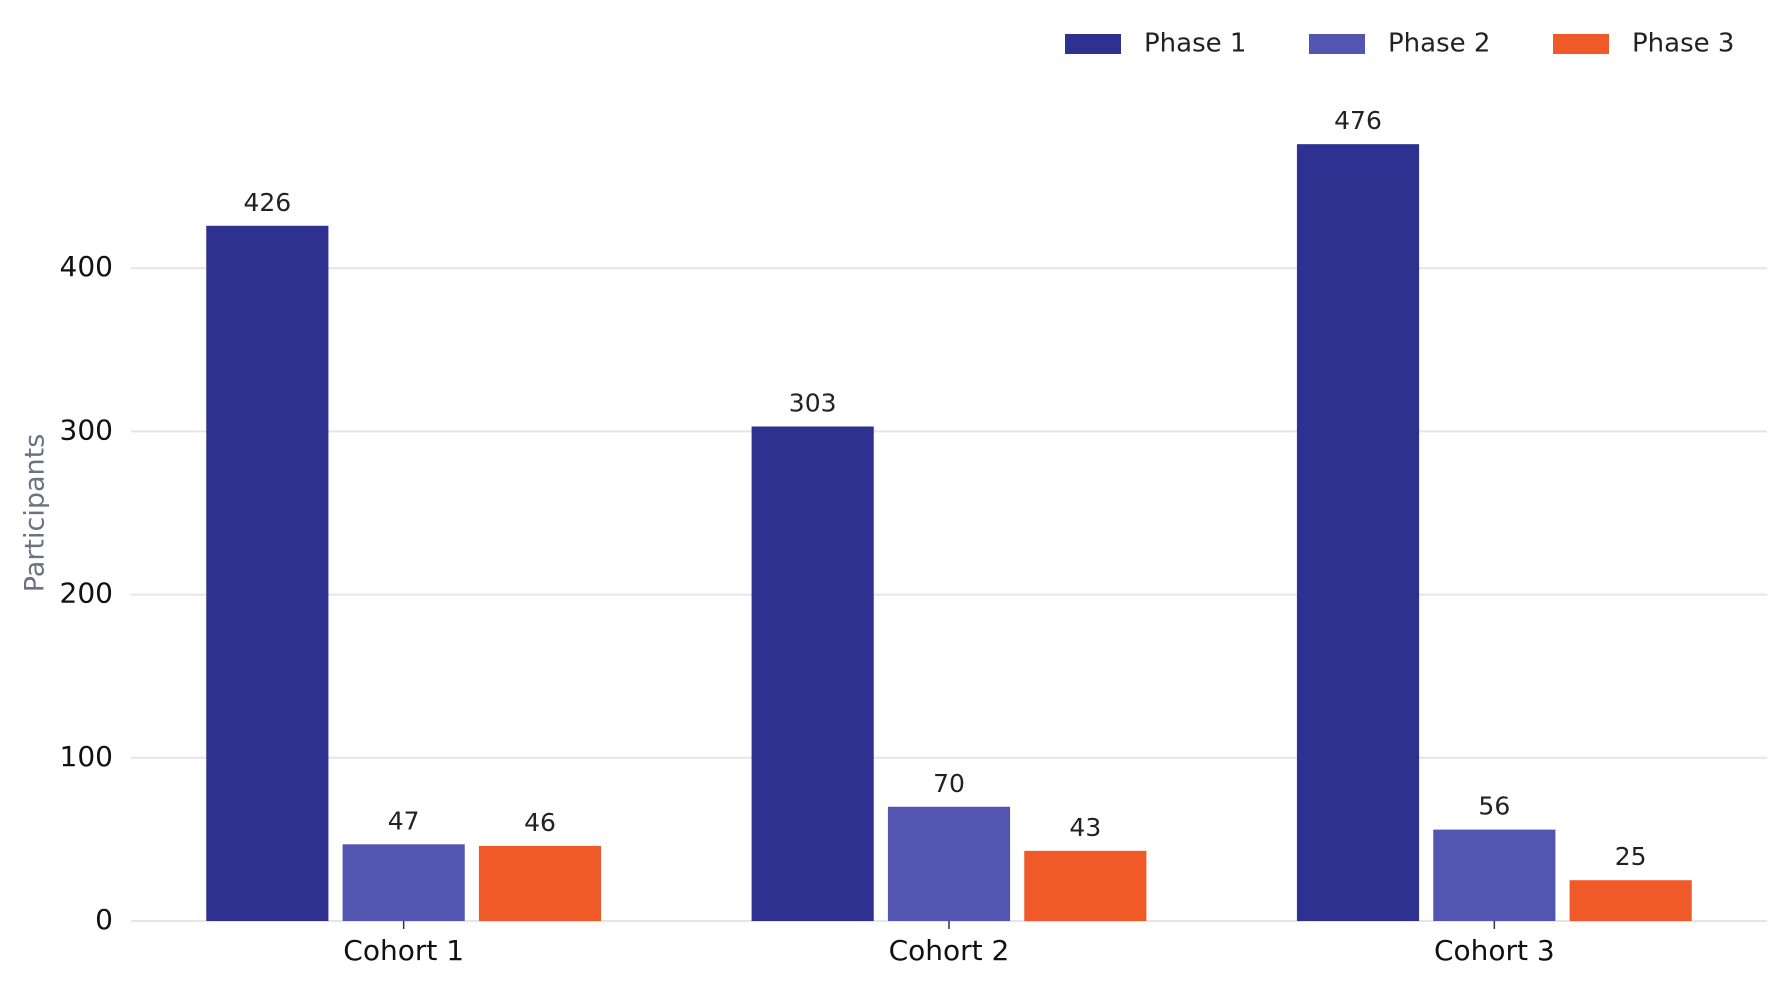 This screenshot has height=985, width=1779. Describe the element at coordinates (1358, 120) in the screenshot. I see `value-label: 476` at that location.